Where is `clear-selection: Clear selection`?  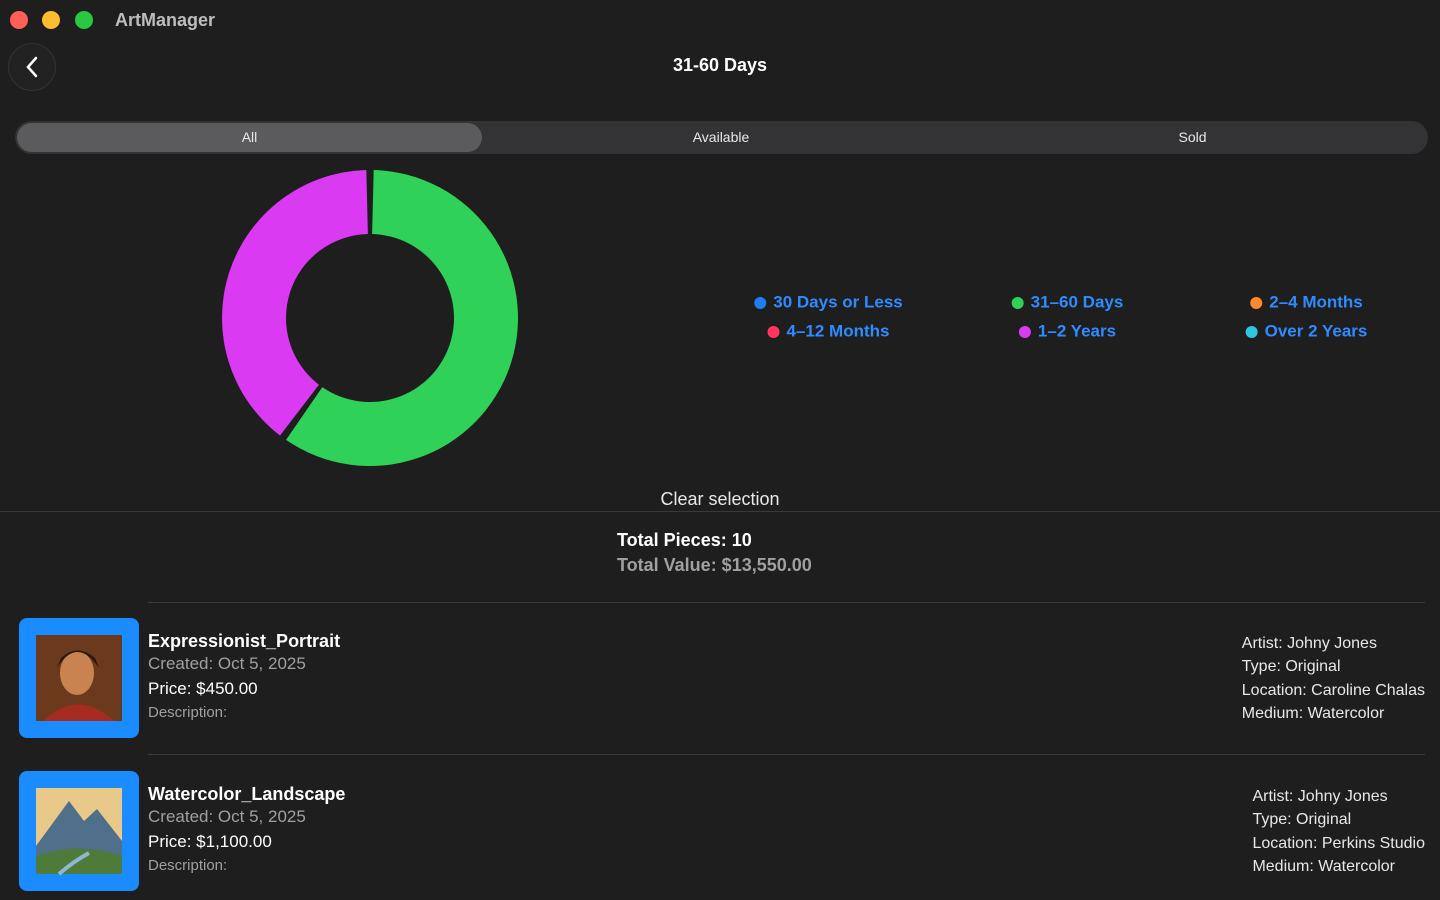
clear-selection: Clear selection is located at coordinates (720, 499).